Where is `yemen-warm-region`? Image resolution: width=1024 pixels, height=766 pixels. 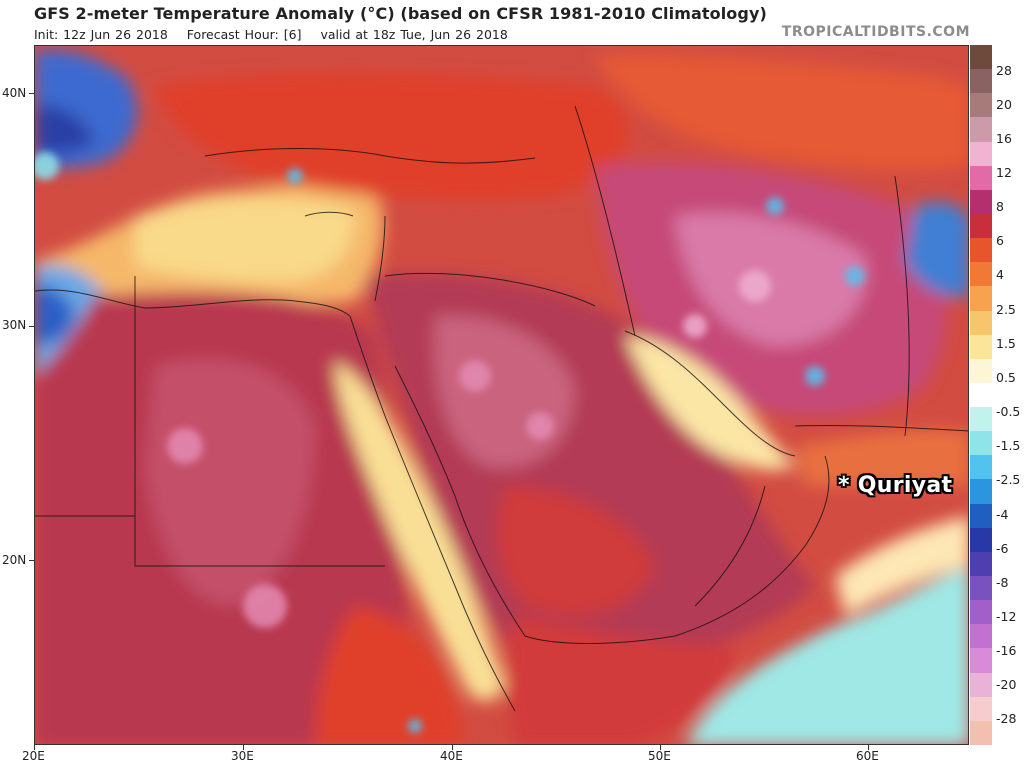 yemen-warm-region is located at coordinates (621, 680).